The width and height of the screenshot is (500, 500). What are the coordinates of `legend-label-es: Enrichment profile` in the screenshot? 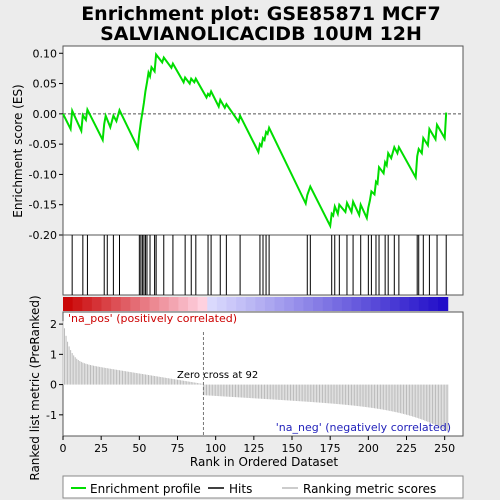 It's located at (145, 489).